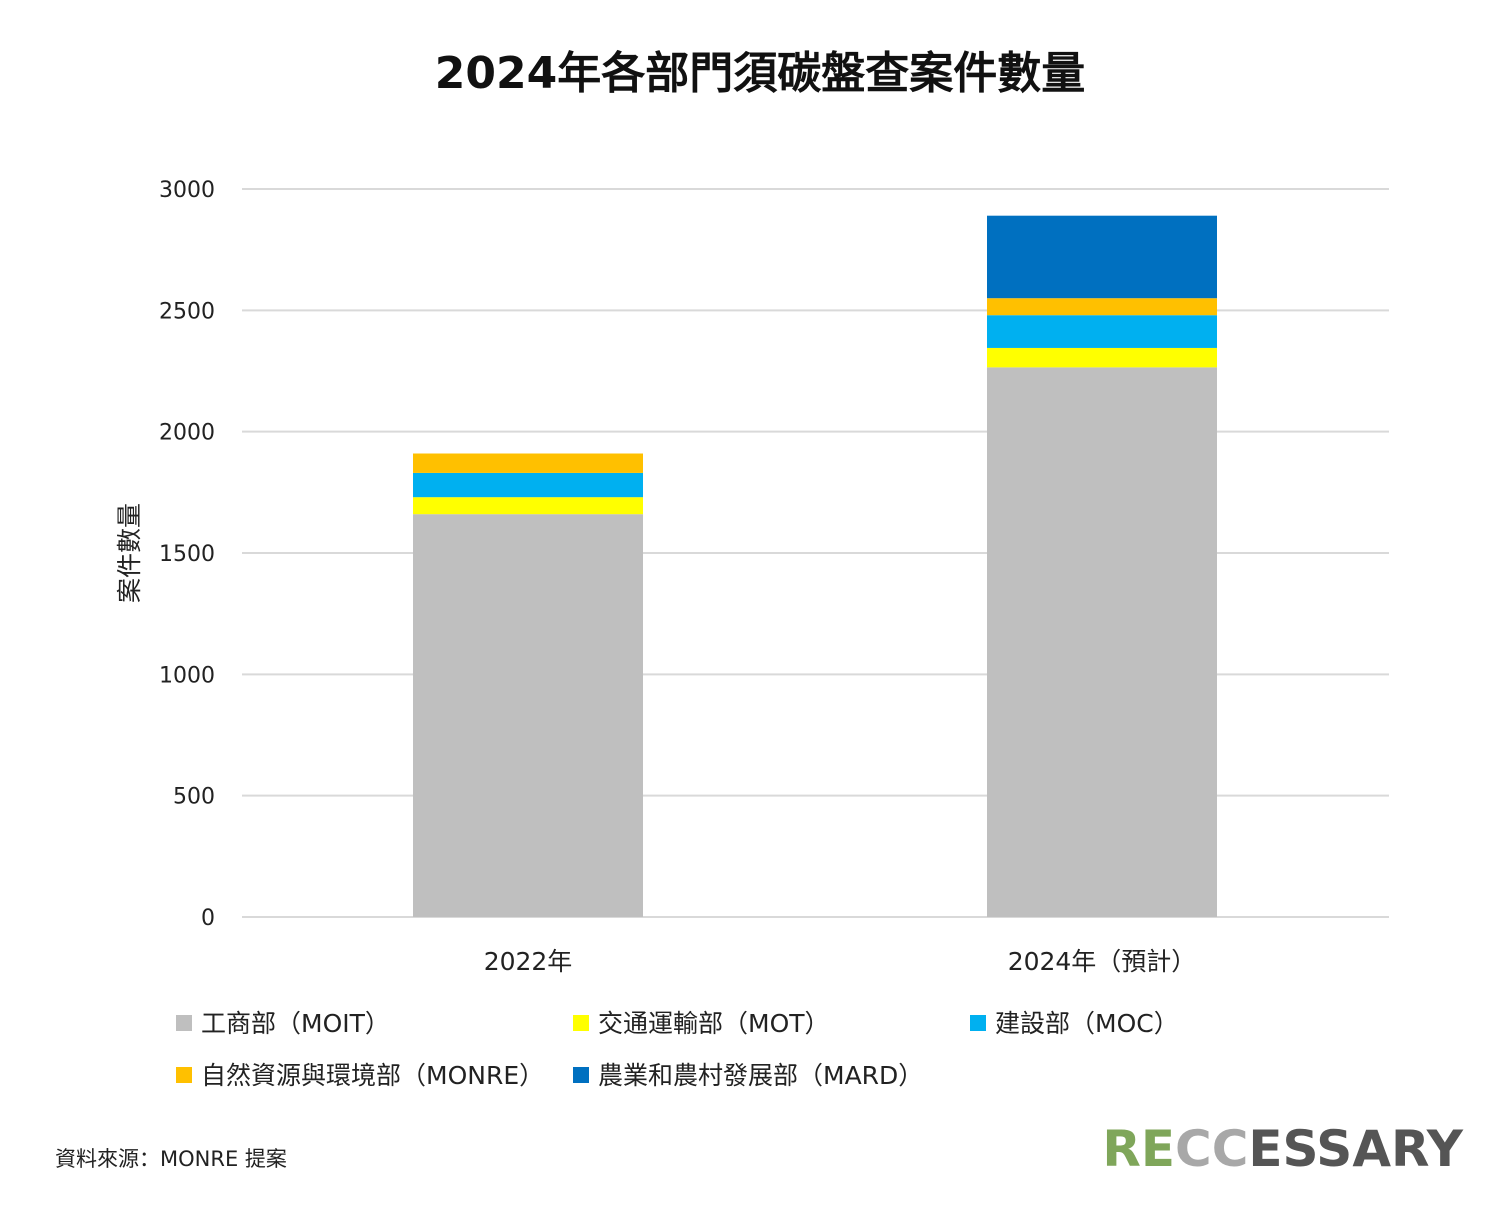 This screenshot has height=1216, width=1500. What do you see at coordinates (295, 1023) in the screenshot?
I see `legend-label: 工商部（MOIT）` at bounding box center [295, 1023].